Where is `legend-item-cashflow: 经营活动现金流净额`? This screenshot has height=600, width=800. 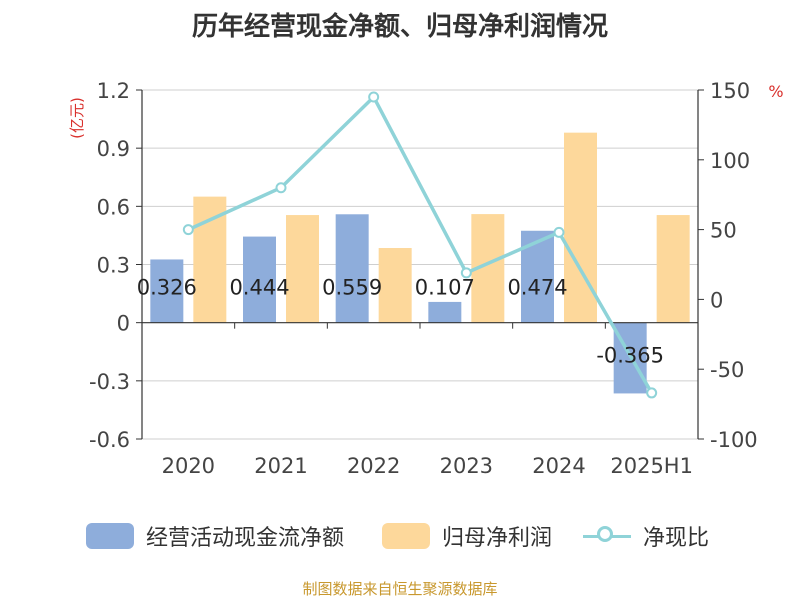 legend-item-cashflow: 经营活动现金流净额 is located at coordinates (215, 536).